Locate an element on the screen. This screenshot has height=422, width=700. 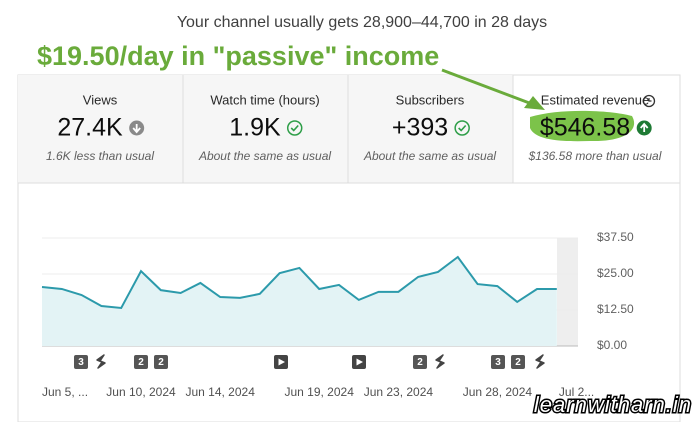
card-label: Watch time (hours) is located at coordinates (264, 99).